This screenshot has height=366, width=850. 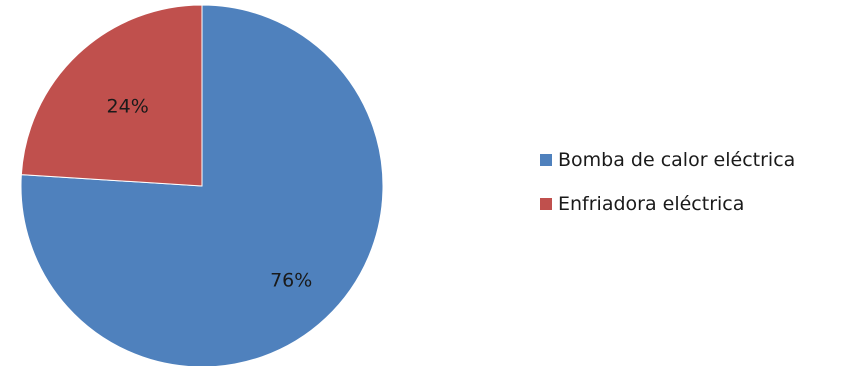 What do you see at coordinates (291, 280) in the screenshot?
I see `pie-slice-label-0: 76%` at bounding box center [291, 280].